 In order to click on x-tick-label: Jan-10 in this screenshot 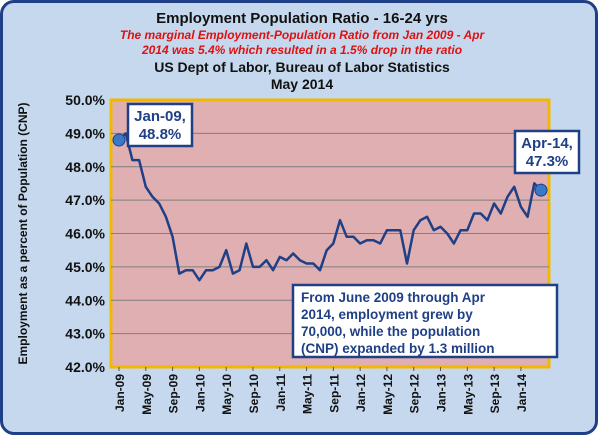, I will do `click(200, 393)`.